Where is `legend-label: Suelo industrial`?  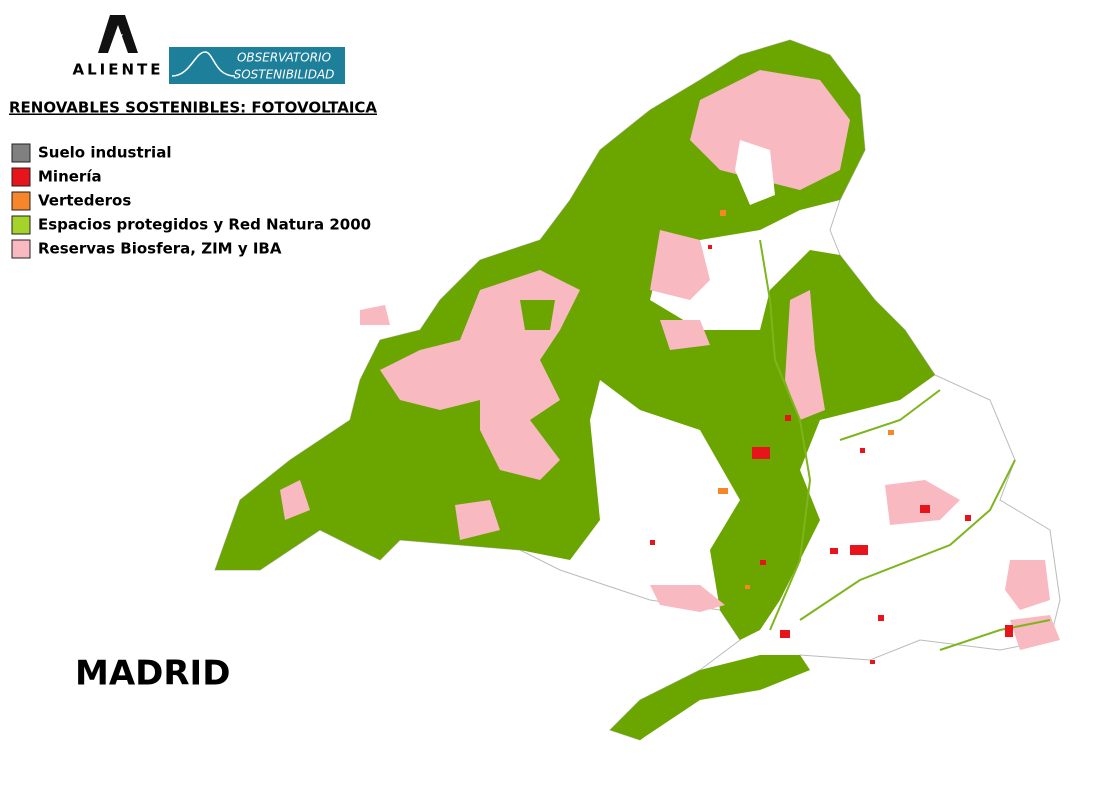
legend-label: Suelo industrial is located at coordinates (104, 153).